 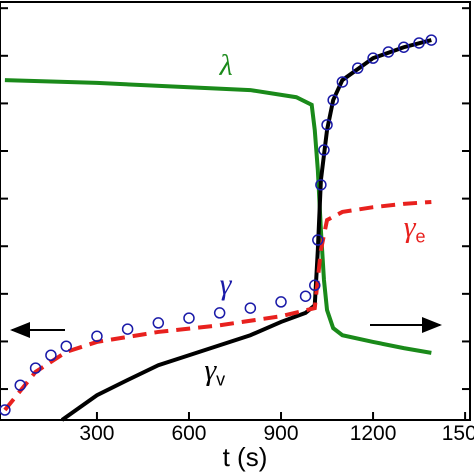 I want to click on x-tick-label: 1200, so click(x=373, y=433).